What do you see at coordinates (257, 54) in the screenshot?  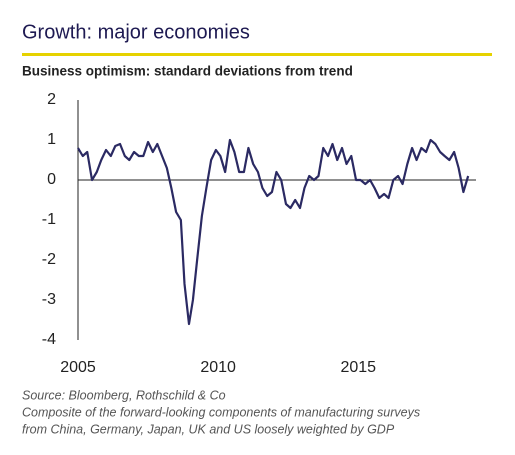 I see `title-rule` at bounding box center [257, 54].